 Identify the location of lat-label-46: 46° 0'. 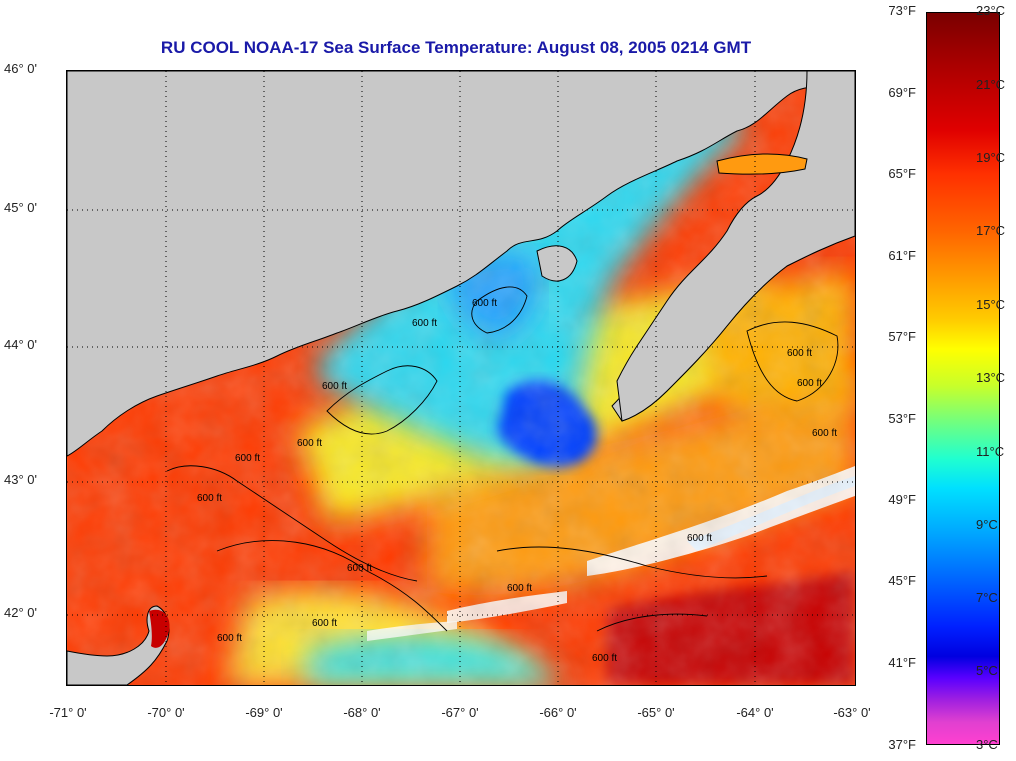
(20, 68).